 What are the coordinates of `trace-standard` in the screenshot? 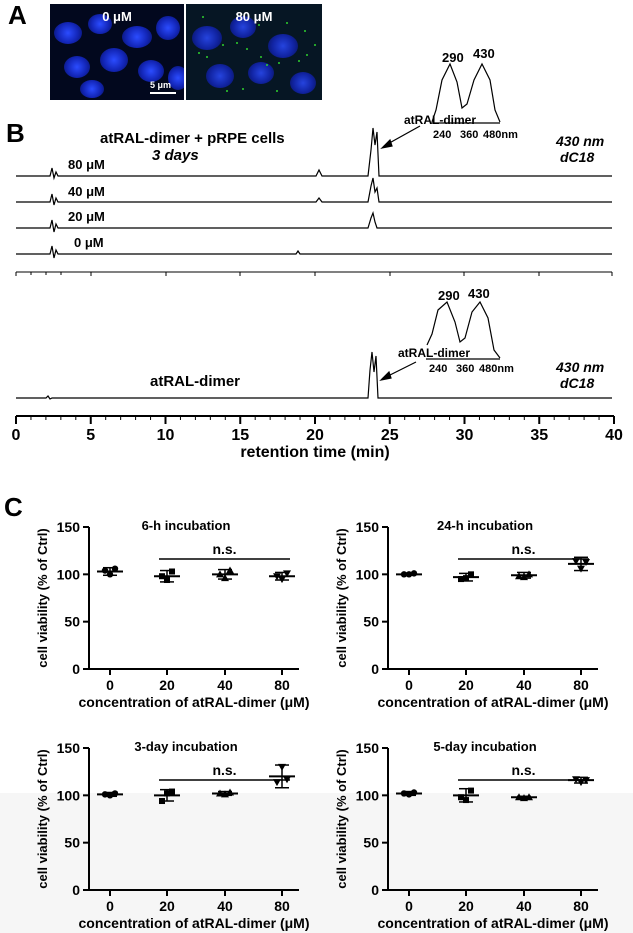 It's located at (314, 375).